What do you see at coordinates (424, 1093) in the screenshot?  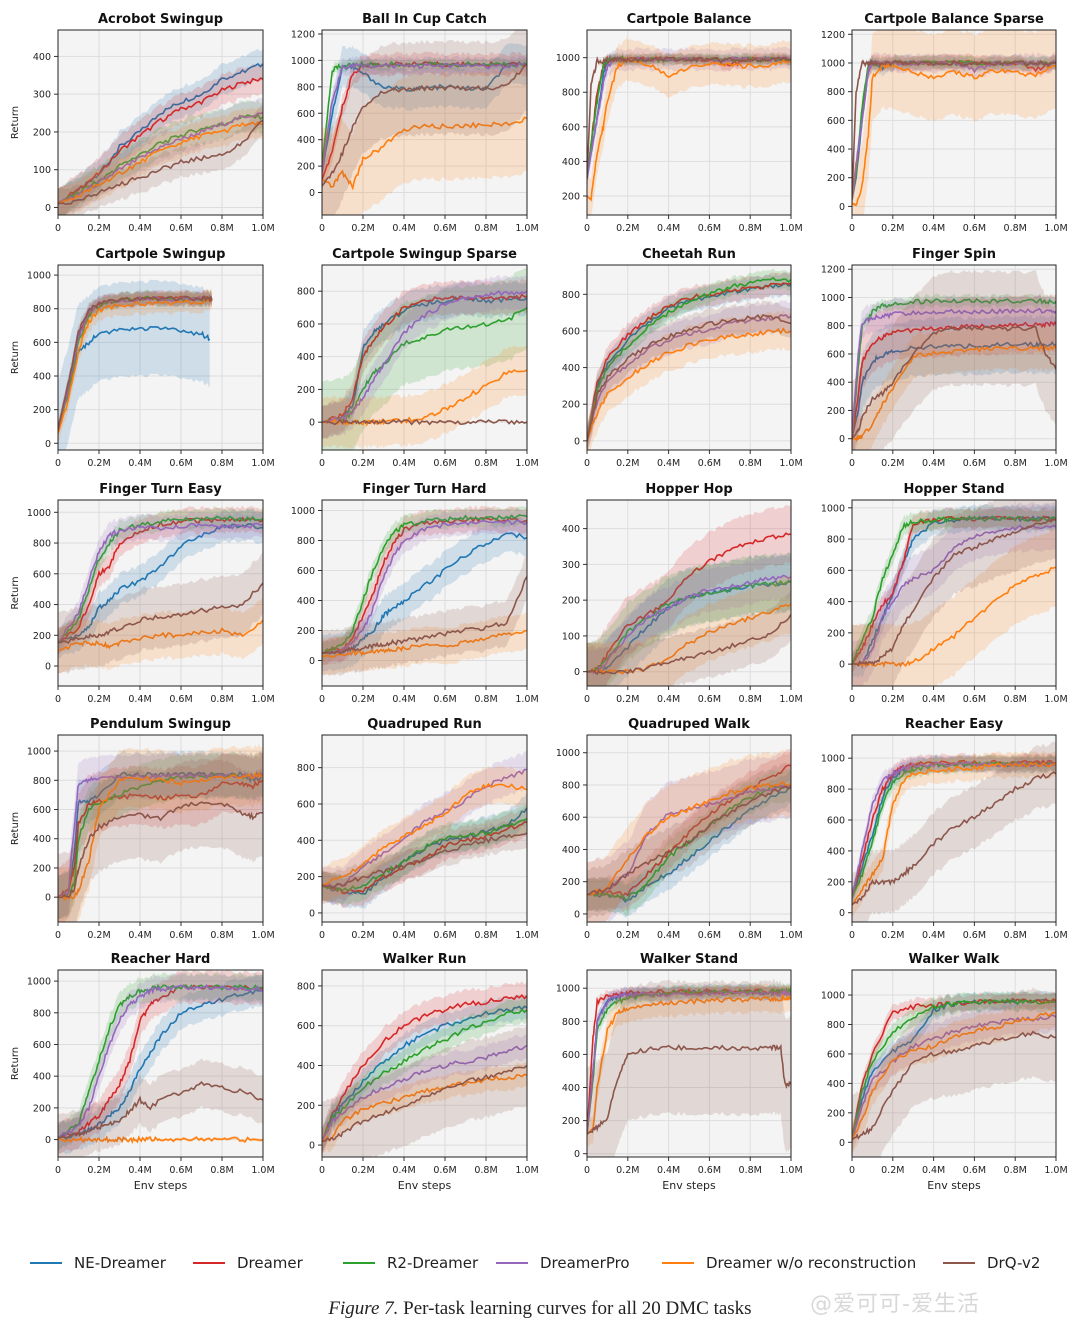 I see `series-band-dreamerpro` at bounding box center [424, 1093].